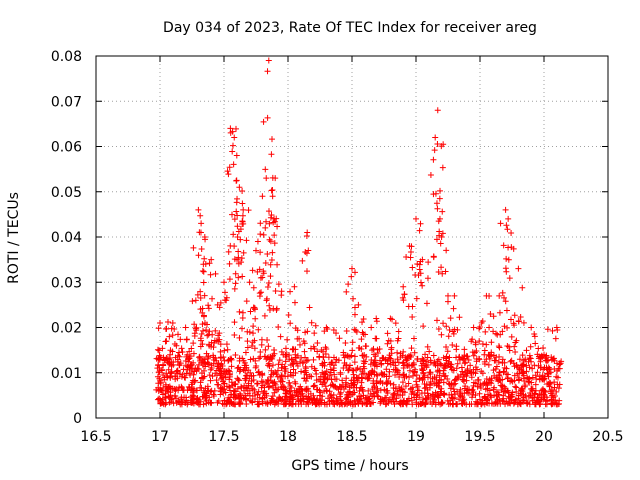 Image resolution: width=640 pixels, height=480 pixels. What do you see at coordinates (66, 374) in the screenshot?
I see `y-tick-label: 0.01` at bounding box center [66, 374].